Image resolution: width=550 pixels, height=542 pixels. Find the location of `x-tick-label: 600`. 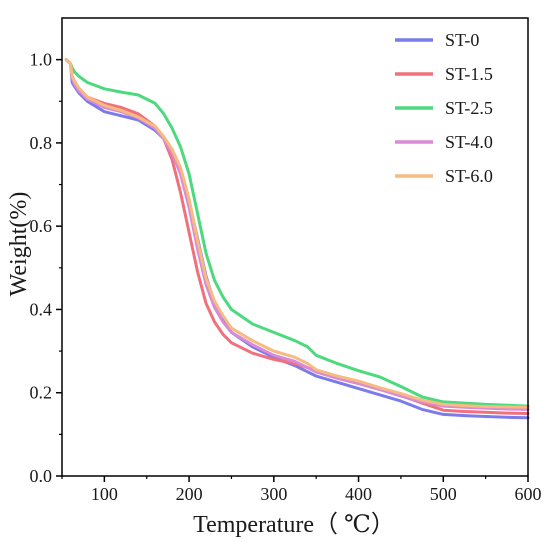

x-tick-label: 600 is located at coordinates (528, 494).